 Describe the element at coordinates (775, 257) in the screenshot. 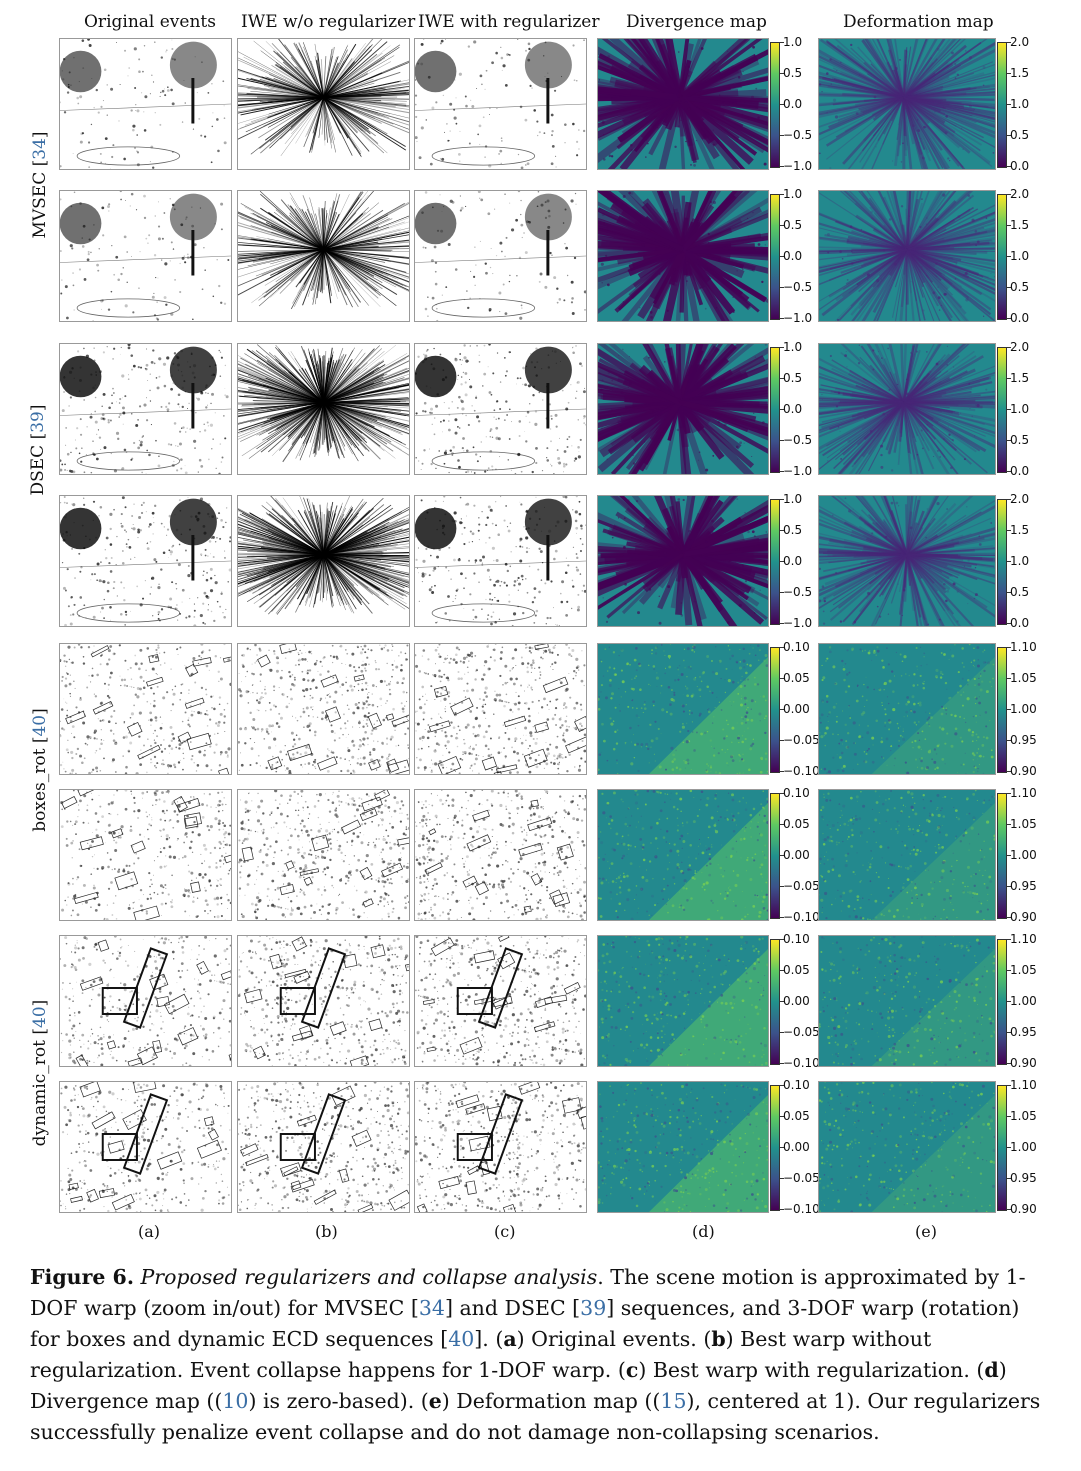

I see `colorbar-row2-divergence` at that location.